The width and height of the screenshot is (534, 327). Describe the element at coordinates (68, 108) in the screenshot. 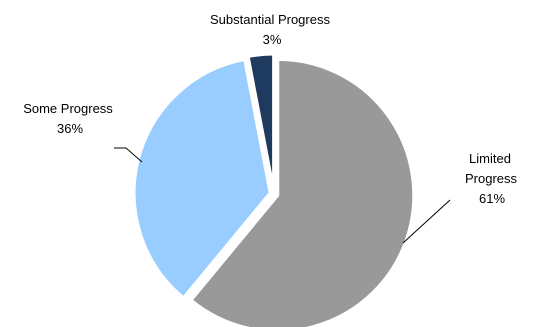

I see `label-some-progress: Some Progress` at that location.